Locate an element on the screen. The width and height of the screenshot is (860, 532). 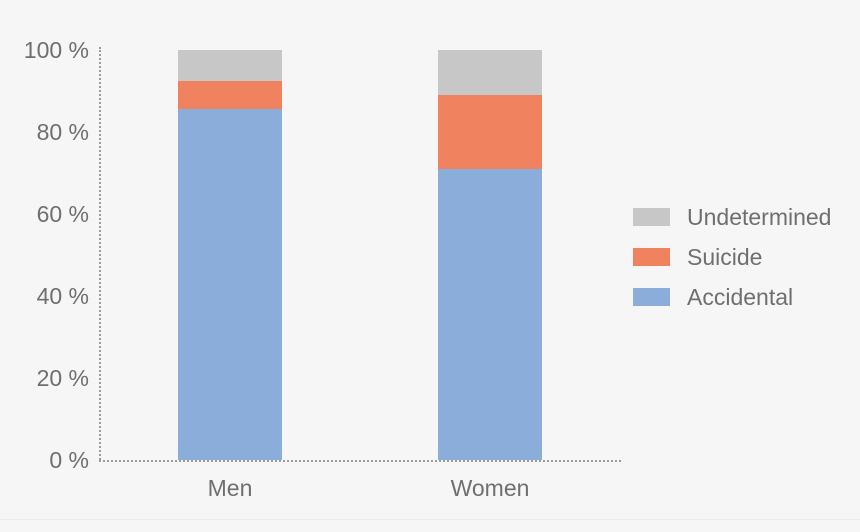
legend-item-undetermined: Undetermined is located at coordinates (732, 217).